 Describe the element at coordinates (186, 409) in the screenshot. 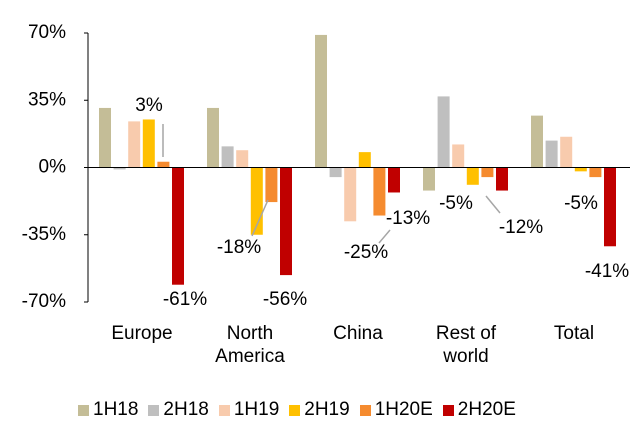

I see `legend-label: 2H18` at that location.